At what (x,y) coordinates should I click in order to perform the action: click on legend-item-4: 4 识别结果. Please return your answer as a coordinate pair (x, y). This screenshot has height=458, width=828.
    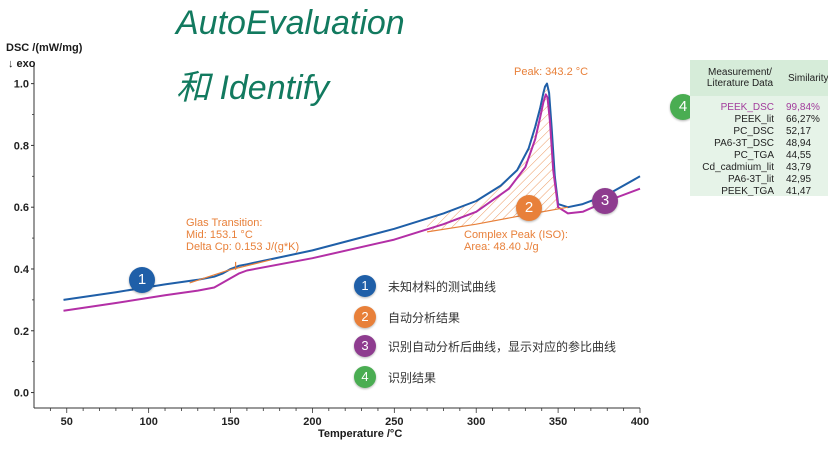
    Looking at the image, I should click on (395, 377).